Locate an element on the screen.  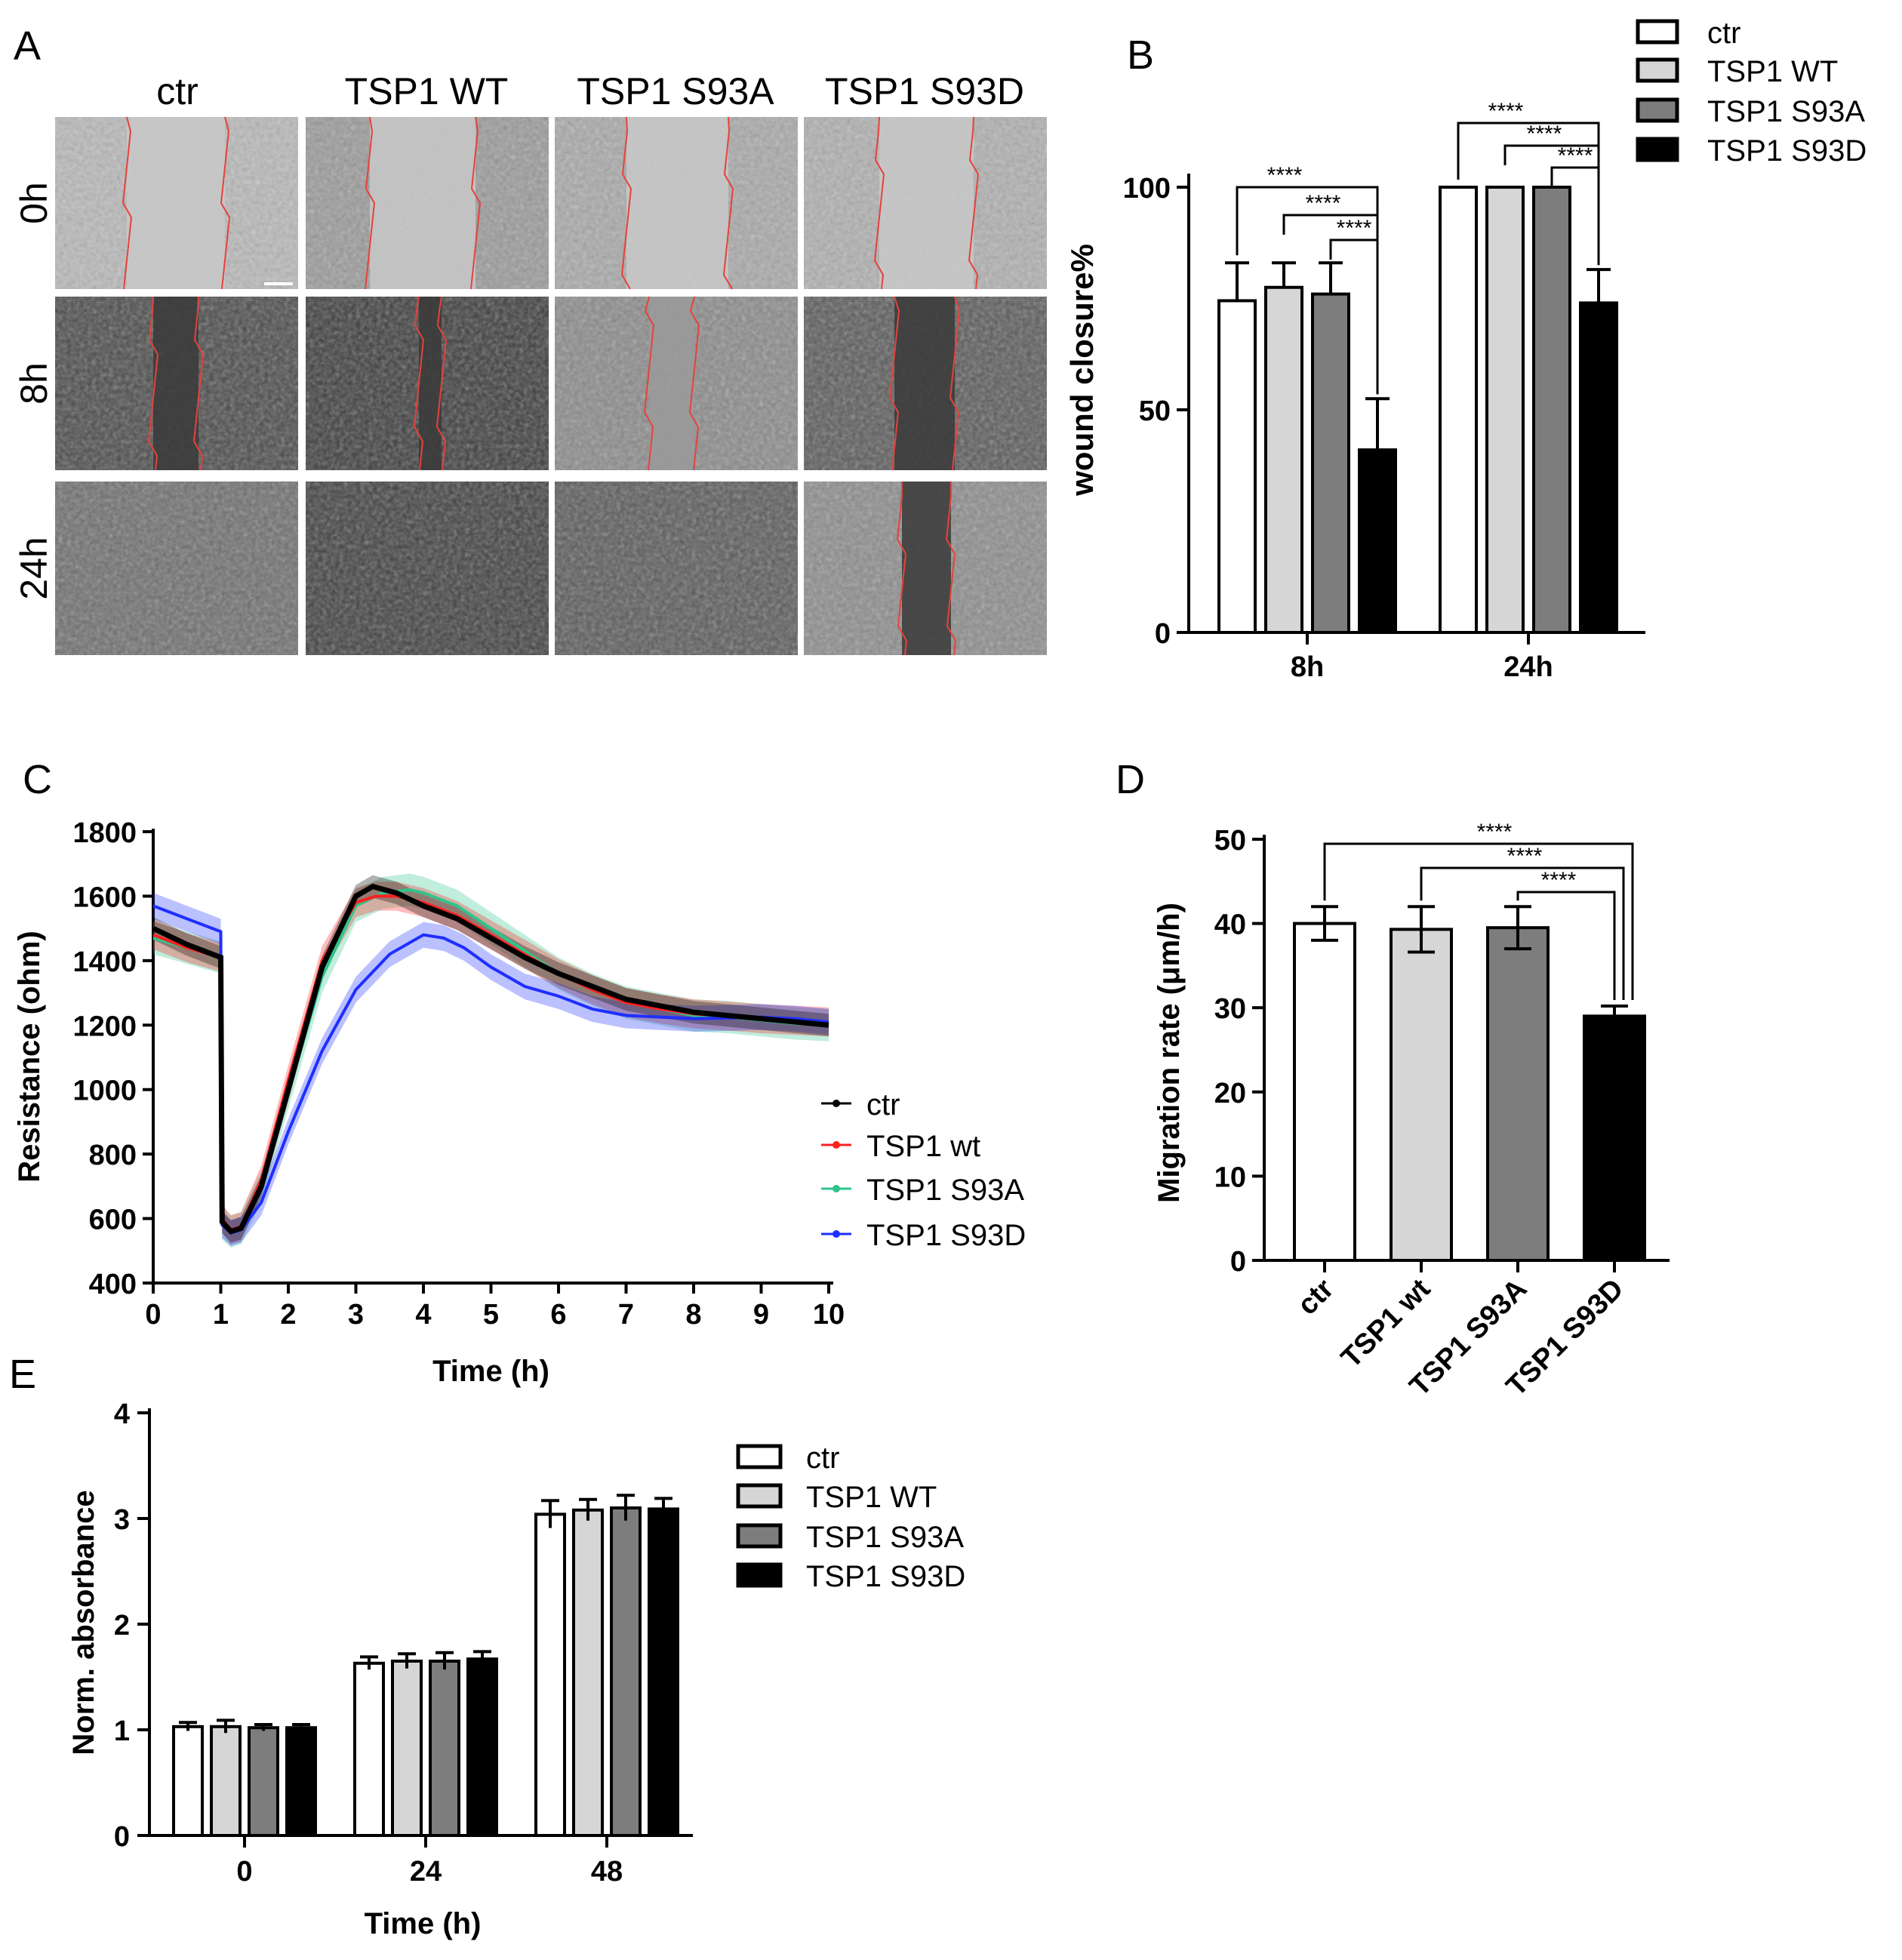
bar-48-tsp1-s93a is located at coordinates (626, 1671).